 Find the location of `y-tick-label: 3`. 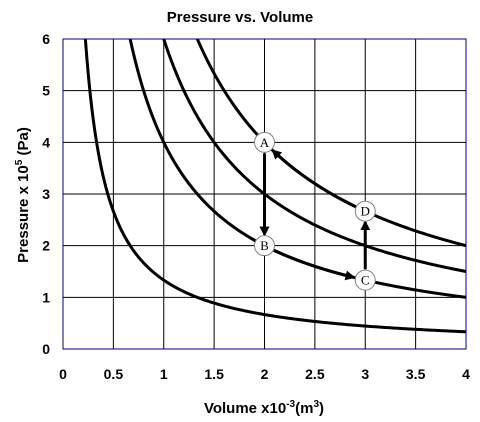

y-tick-label: 3 is located at coordinates (46, 194).